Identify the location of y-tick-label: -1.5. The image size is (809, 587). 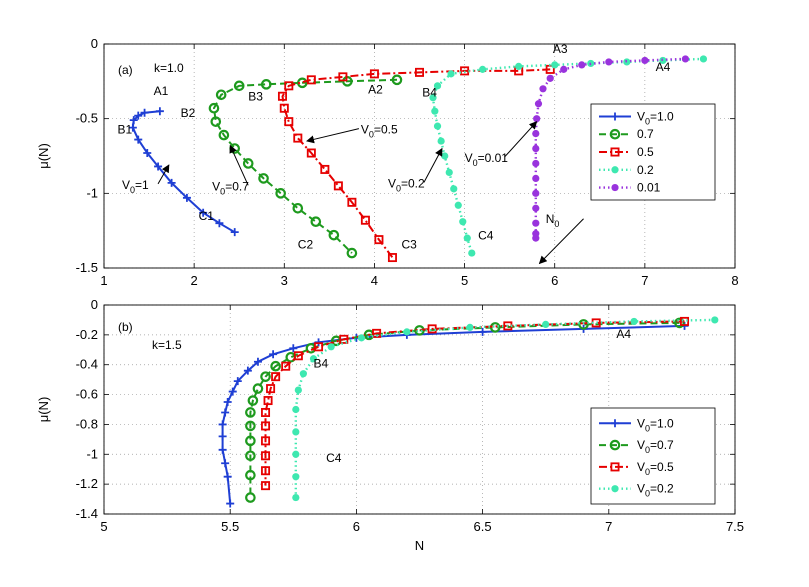
(87, 267).